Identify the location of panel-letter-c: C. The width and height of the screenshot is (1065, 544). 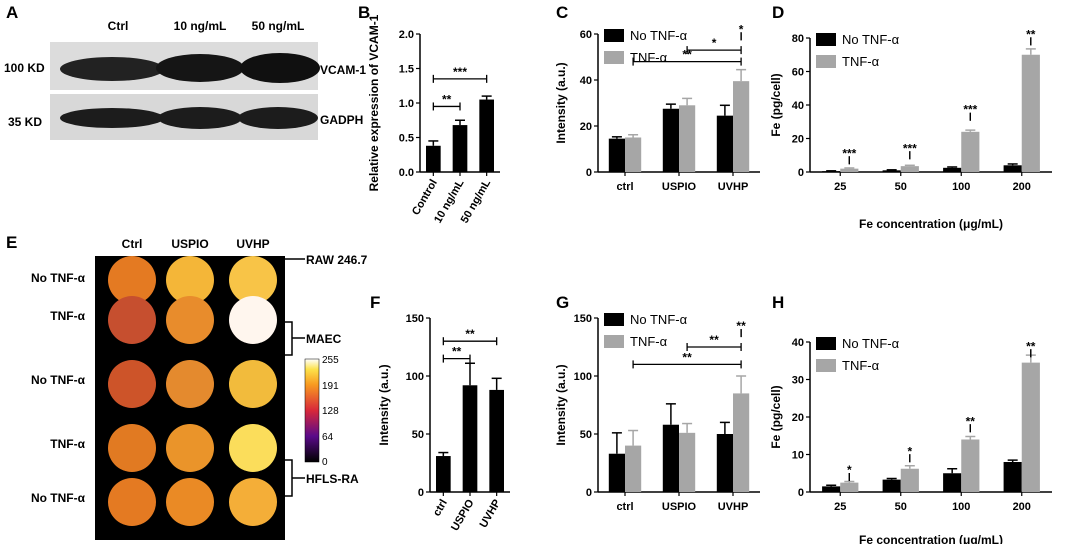
(562, 12).